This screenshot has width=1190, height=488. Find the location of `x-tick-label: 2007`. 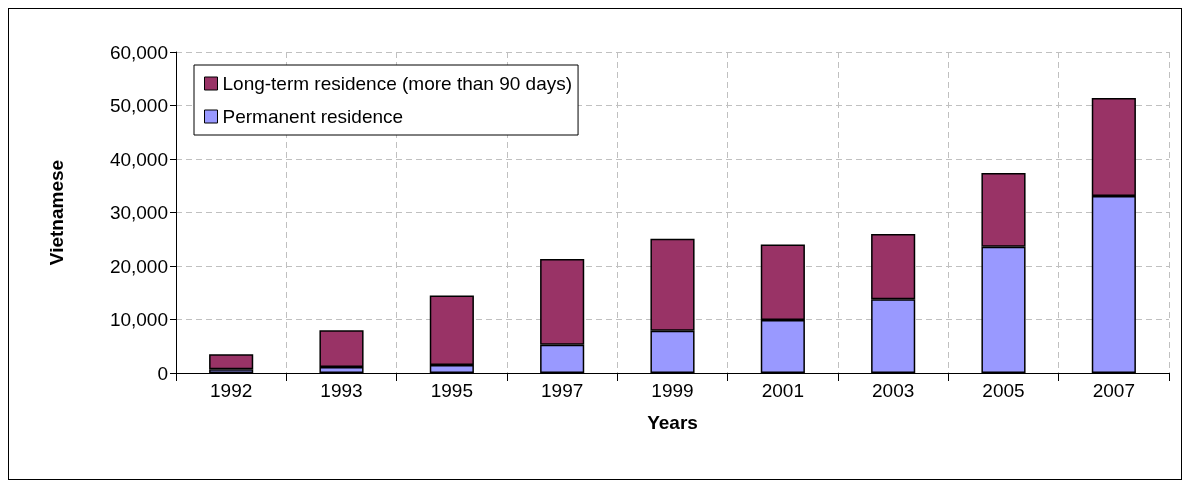

x-tick-label: 2007 is located at coordinates (1113, 390).